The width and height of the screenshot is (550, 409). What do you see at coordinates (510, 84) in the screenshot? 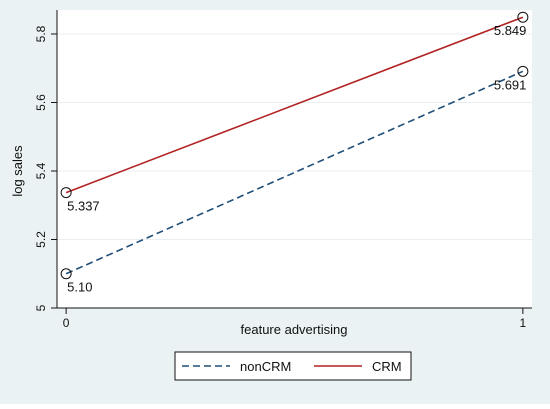
I see `data-label-noncrm: 5.691` at bounding box center [510, 84].